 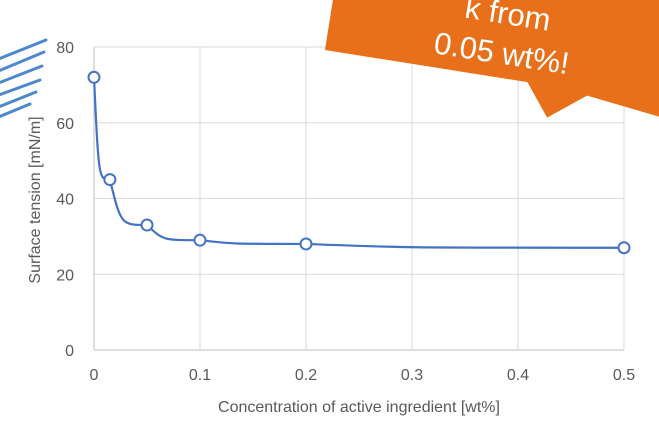 What do you see at coordinates (69, 351) in the screenshot?
I see `y-tick-label: 0` at bounding box center [69, 351].